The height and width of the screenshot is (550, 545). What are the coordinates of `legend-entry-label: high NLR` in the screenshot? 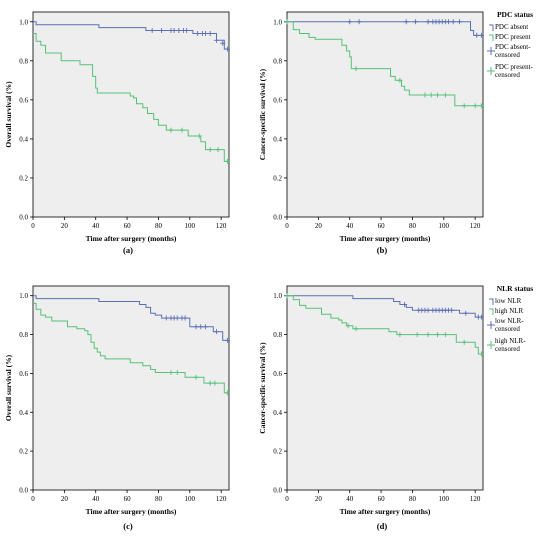 It's located at (509, 311).